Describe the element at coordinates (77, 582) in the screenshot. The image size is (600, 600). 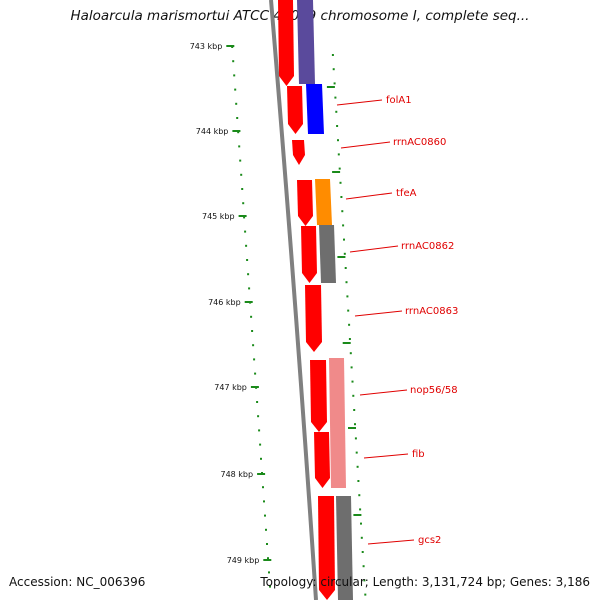
I see `accession-label: Accession: NC_006396` at that location.